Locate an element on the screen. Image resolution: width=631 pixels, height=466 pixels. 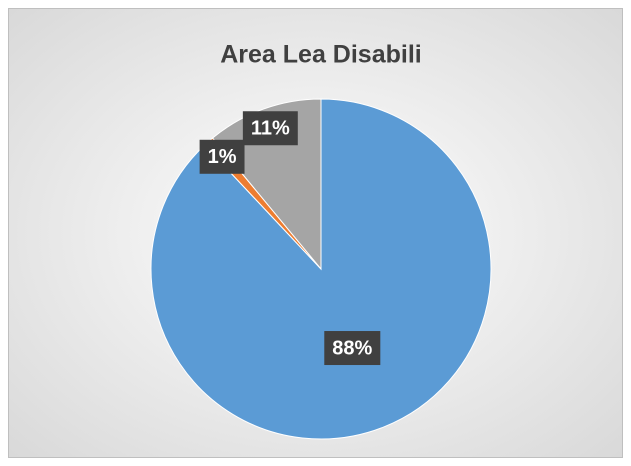
data-label: 1% is located at coordinates (222, 157).